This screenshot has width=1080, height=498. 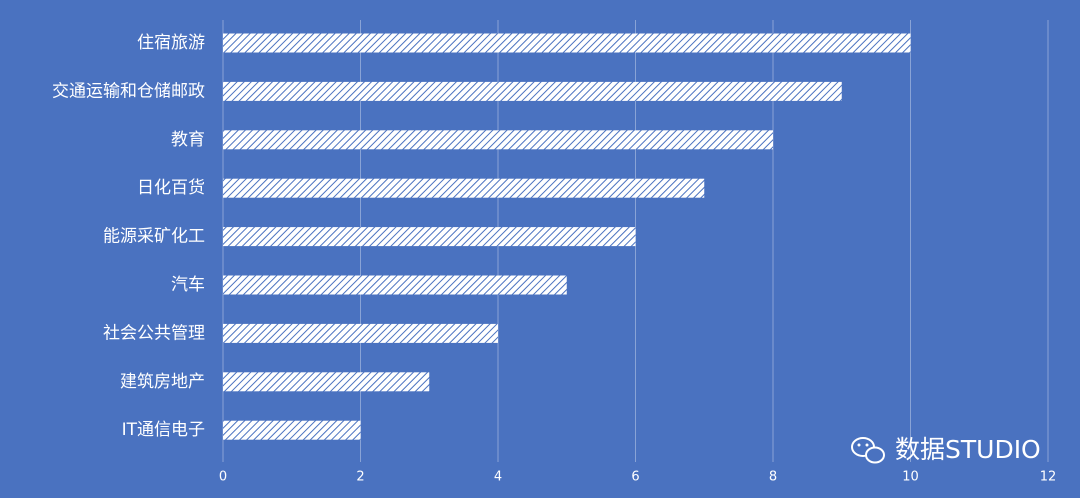 I want to click on y-tick-label: 住宿旅游, so click(x=171, y=43).